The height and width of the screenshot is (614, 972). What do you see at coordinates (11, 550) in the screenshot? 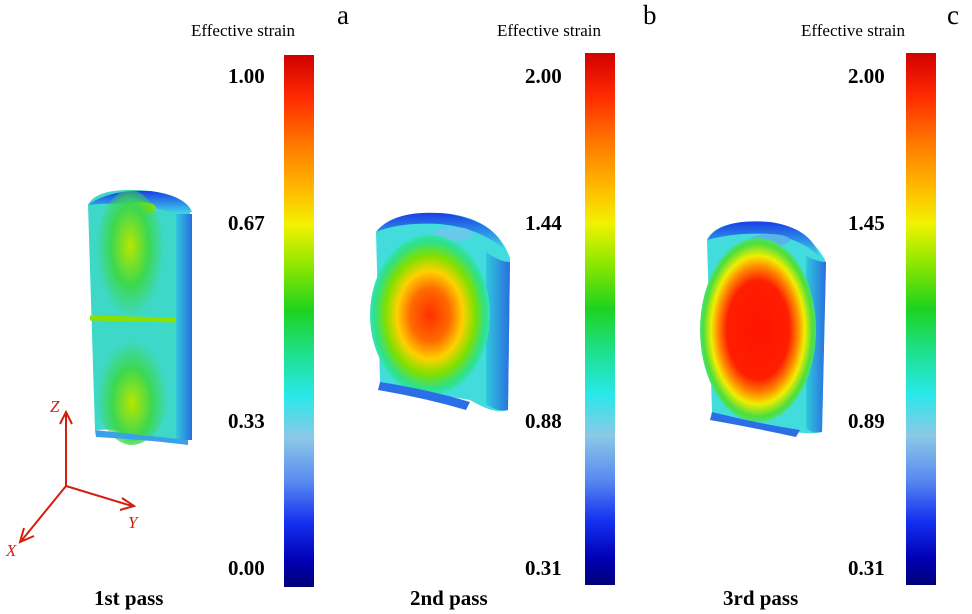
I see `x-axis-label: X` at bounding box center [11, 550].